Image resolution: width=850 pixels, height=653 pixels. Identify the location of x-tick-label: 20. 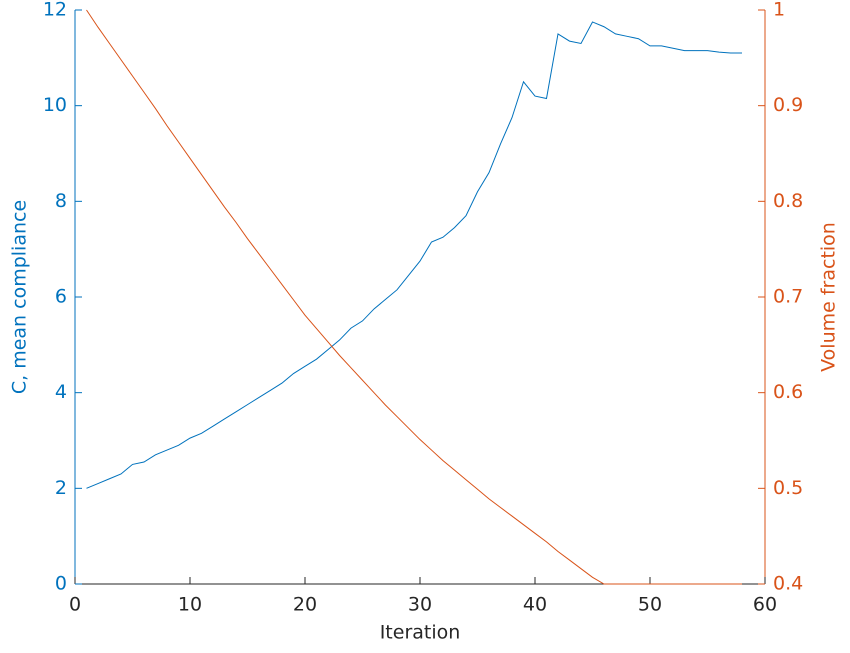
(305, 605).